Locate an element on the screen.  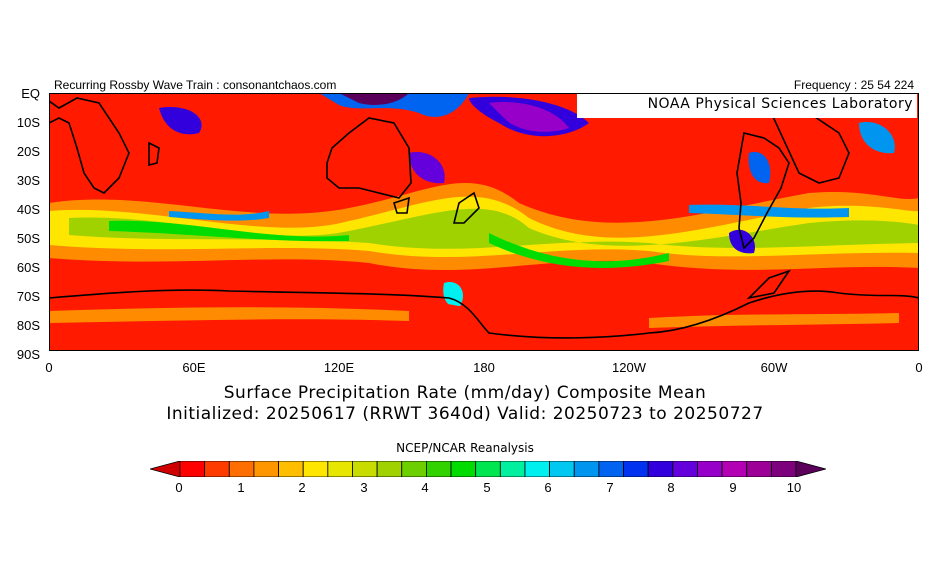
colorbar-label: 8 is located at coordinates (671, 487).